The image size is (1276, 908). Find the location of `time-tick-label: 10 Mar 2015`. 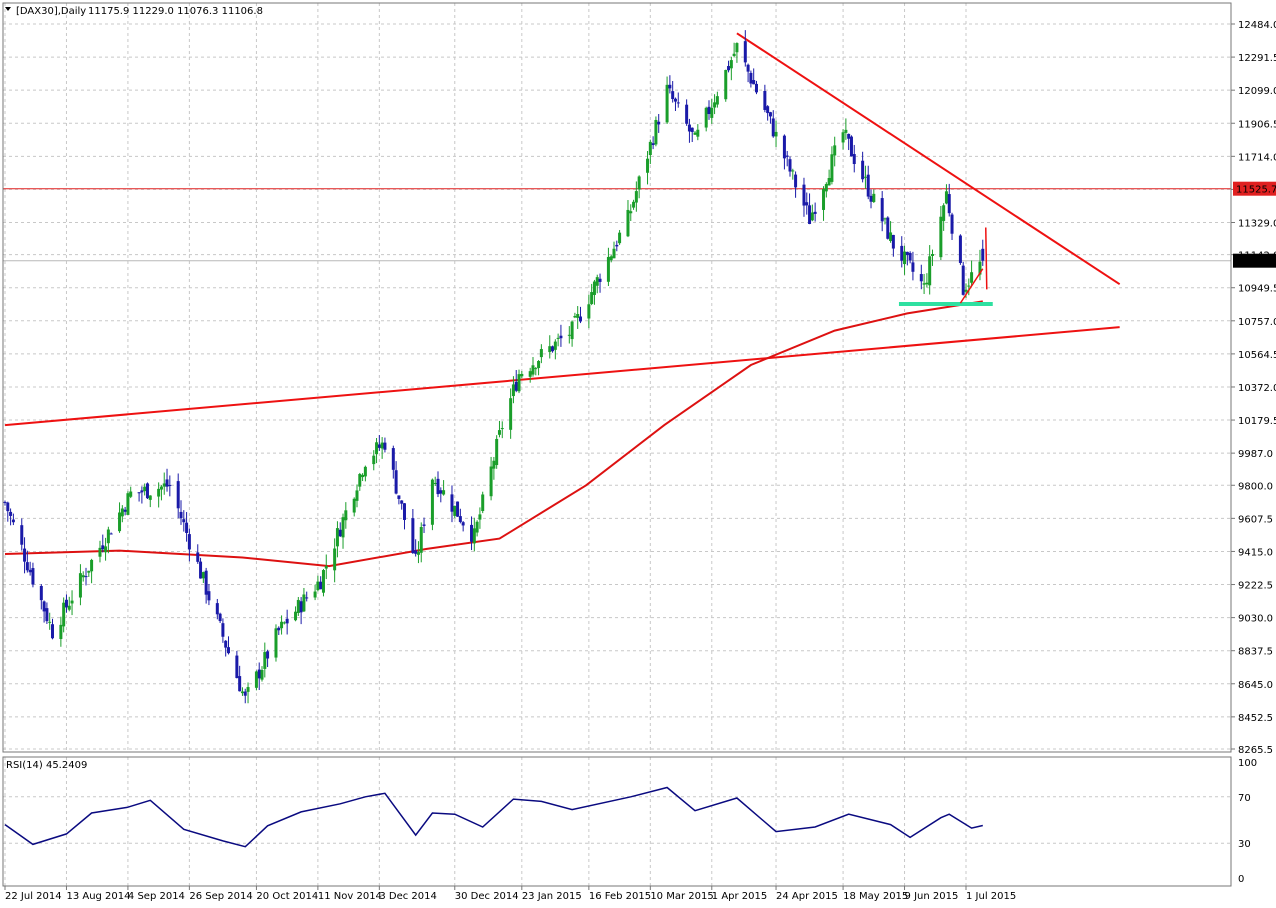

time-tick-label: 10 Mar 2015 is located at coordinates (681, 896).